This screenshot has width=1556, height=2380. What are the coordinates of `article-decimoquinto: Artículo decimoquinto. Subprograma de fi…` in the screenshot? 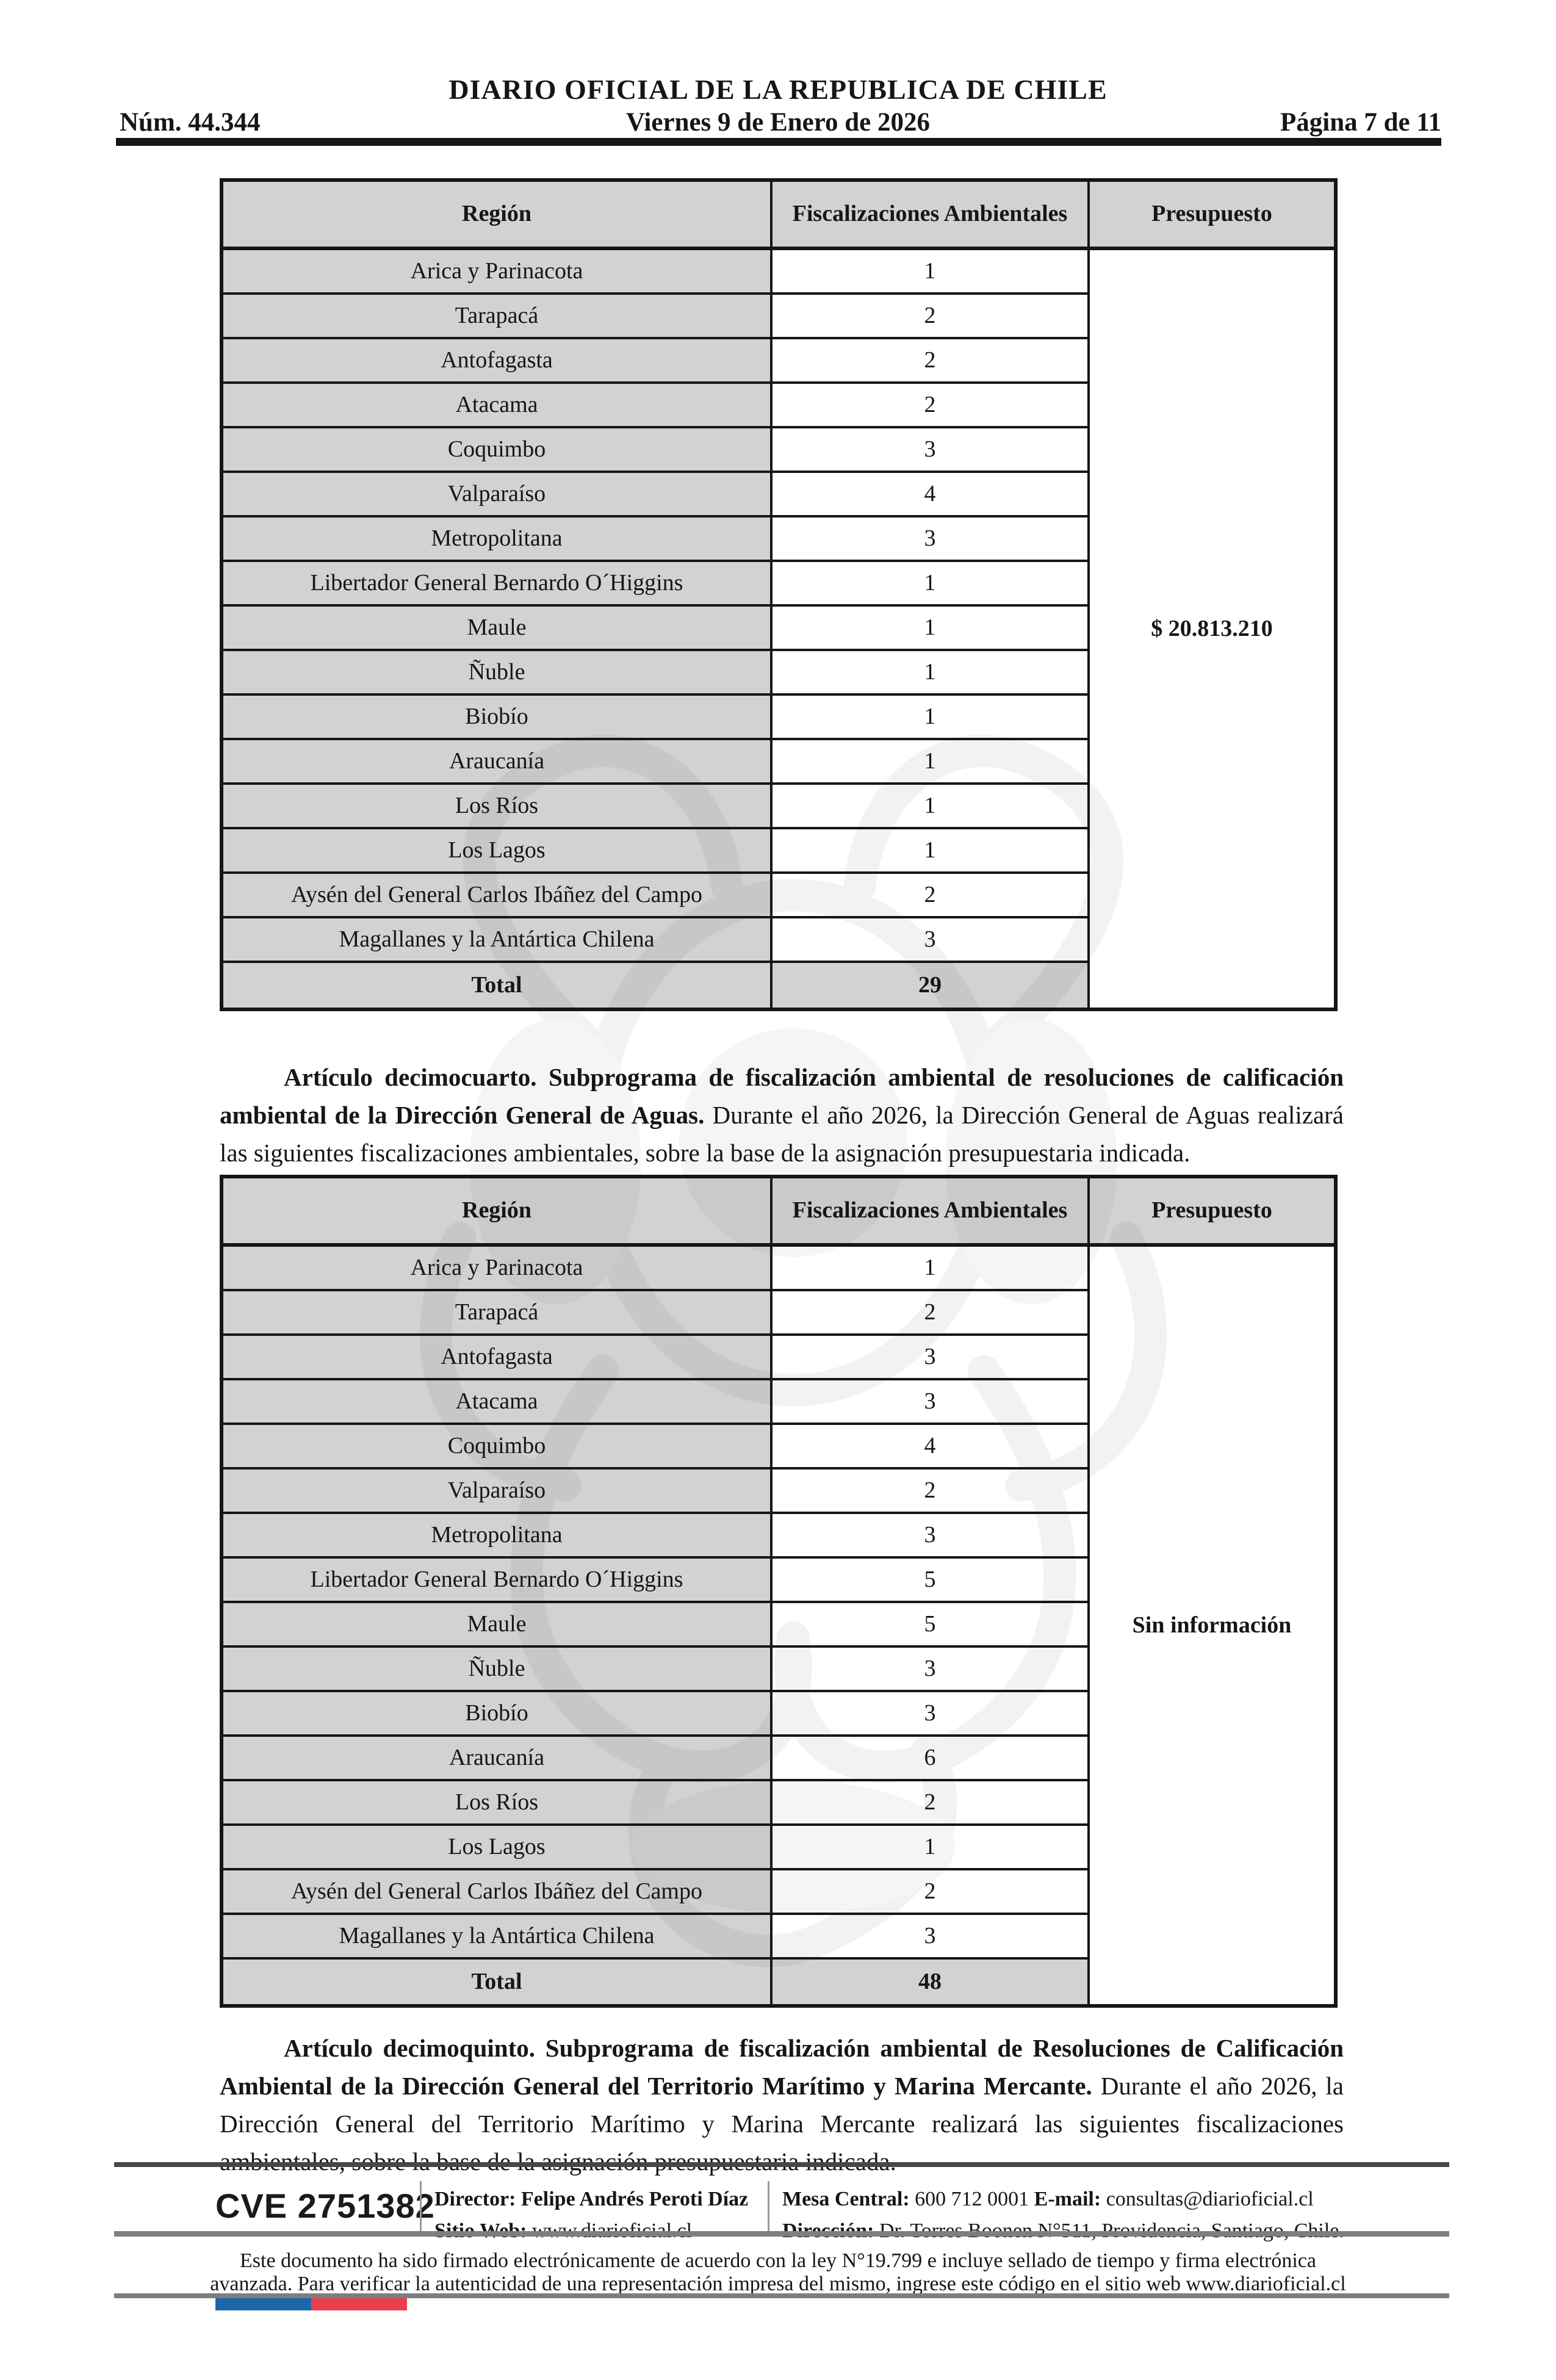 It's located at (782, 2104).